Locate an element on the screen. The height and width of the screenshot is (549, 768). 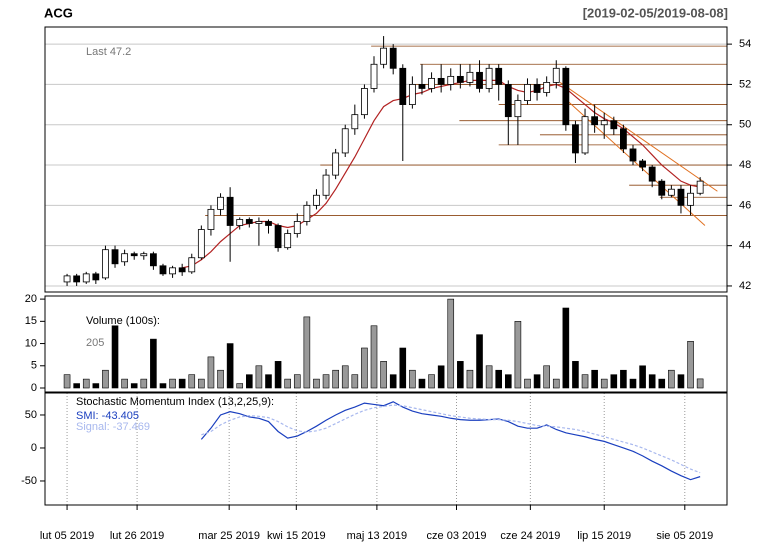
last-price: Last 47.2 is located at coordinates (108, 52).